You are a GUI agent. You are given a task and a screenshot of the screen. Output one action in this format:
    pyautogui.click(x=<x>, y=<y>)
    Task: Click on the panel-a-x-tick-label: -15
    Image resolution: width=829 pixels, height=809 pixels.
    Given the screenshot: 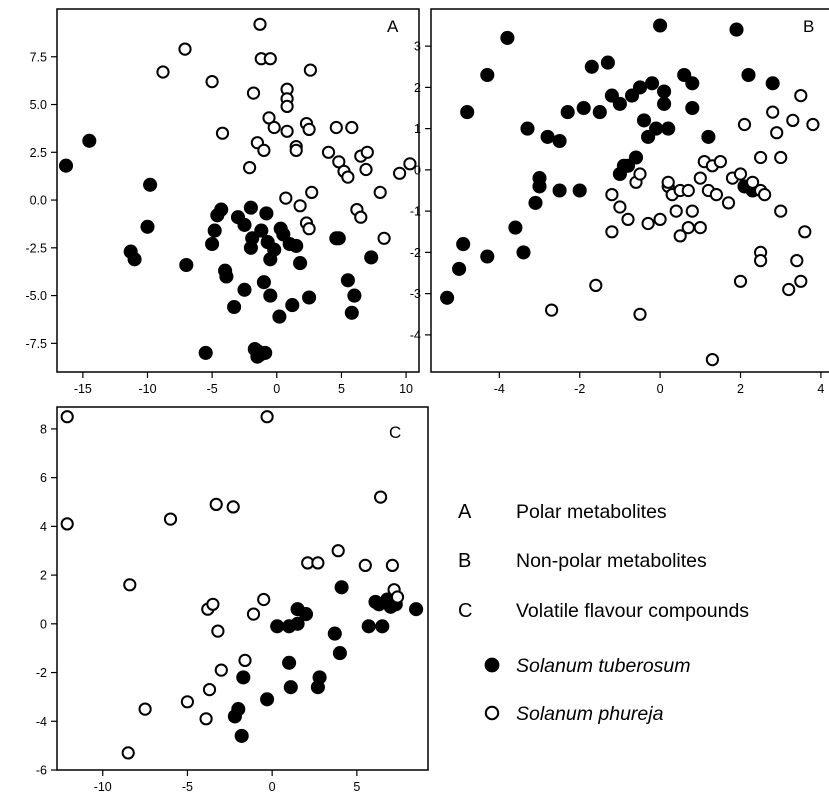 What is the action you would take?
    pyautogui.click(x=83, y=389)
    